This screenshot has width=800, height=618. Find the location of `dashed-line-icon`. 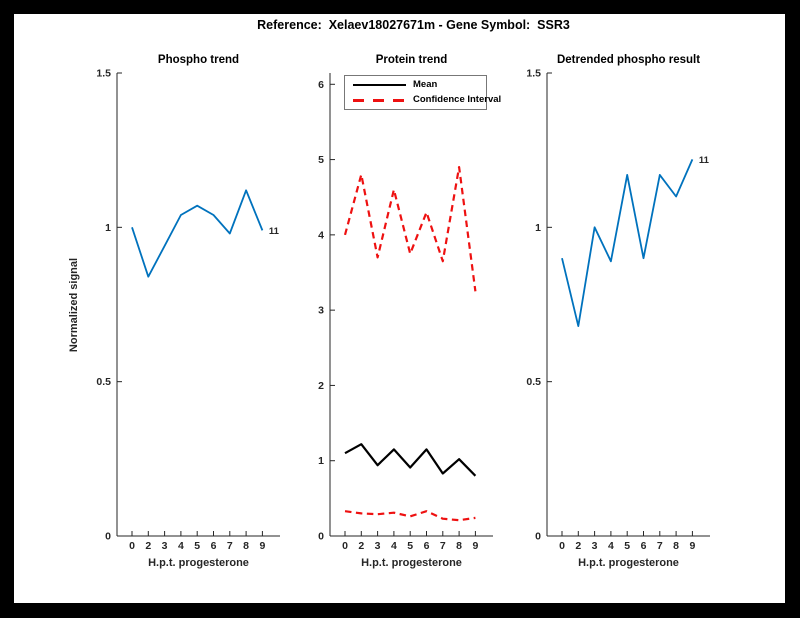

dashed-line-icon is located at coordinates (379, 100).